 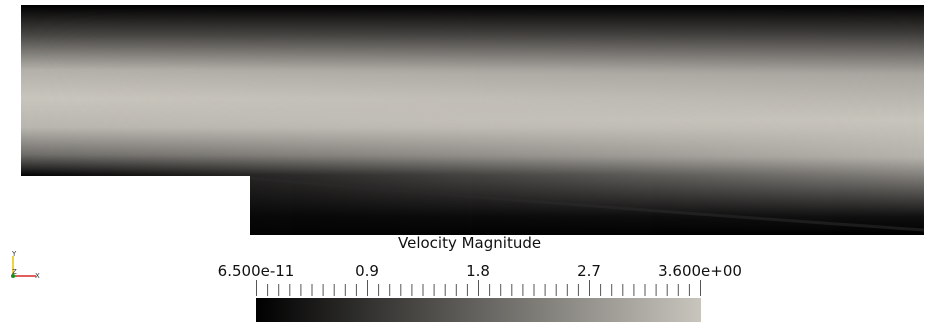 I want to click on axis-label-x: X, so click(x=37, y=276).